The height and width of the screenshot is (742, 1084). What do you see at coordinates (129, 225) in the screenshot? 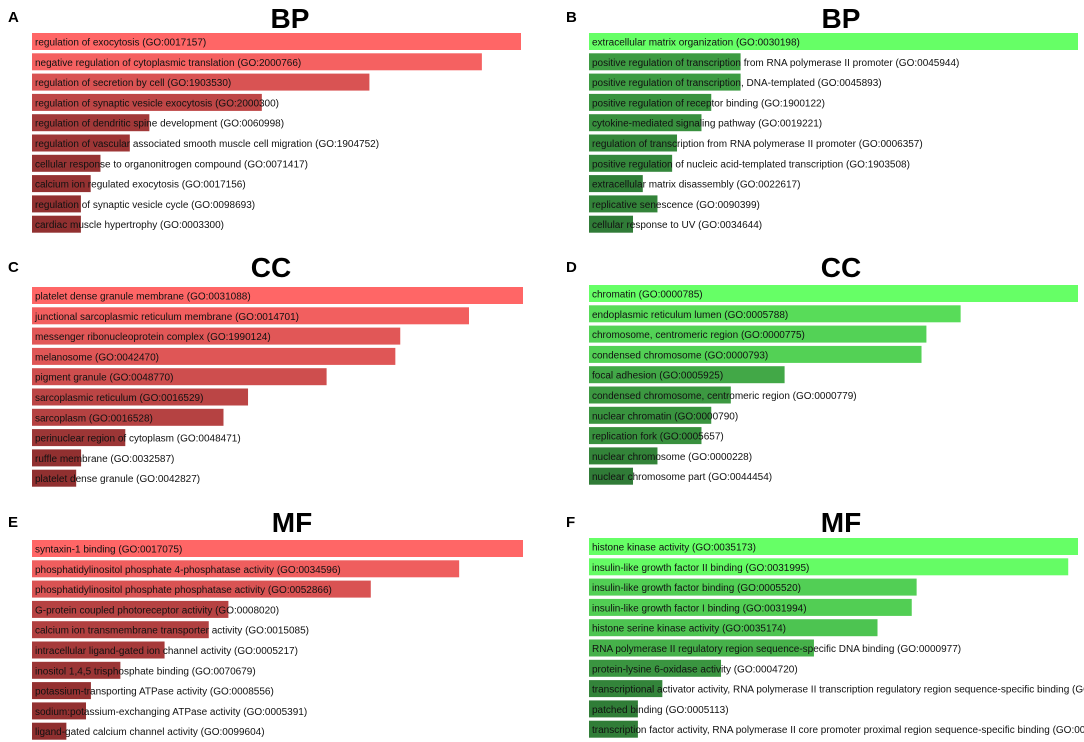
I see `bar-label: cardiac muscle hypertrophy (GO:0003300)` at bounding box center [129, 225].